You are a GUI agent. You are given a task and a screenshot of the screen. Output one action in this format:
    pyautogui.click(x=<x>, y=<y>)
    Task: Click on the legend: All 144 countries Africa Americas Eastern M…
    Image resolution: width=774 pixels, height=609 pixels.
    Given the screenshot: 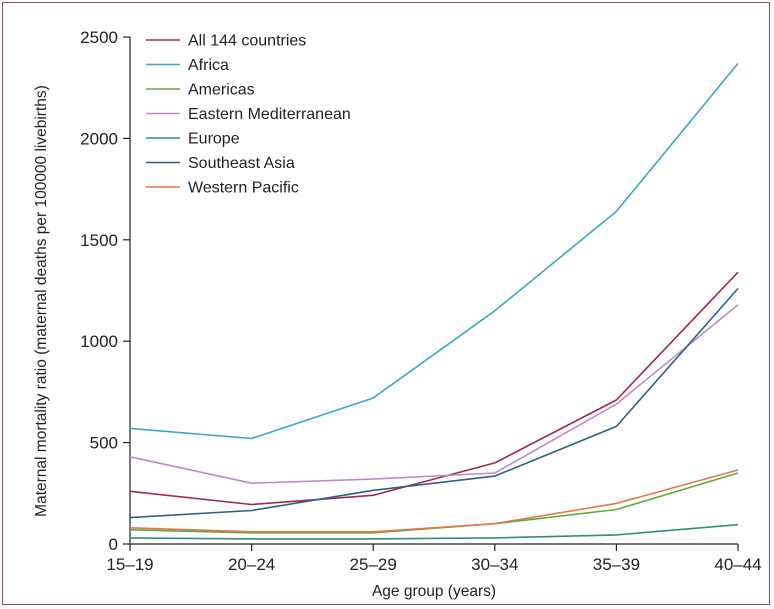 What is the action you would take?
    pyautogui.click(x=248, y=115)
    